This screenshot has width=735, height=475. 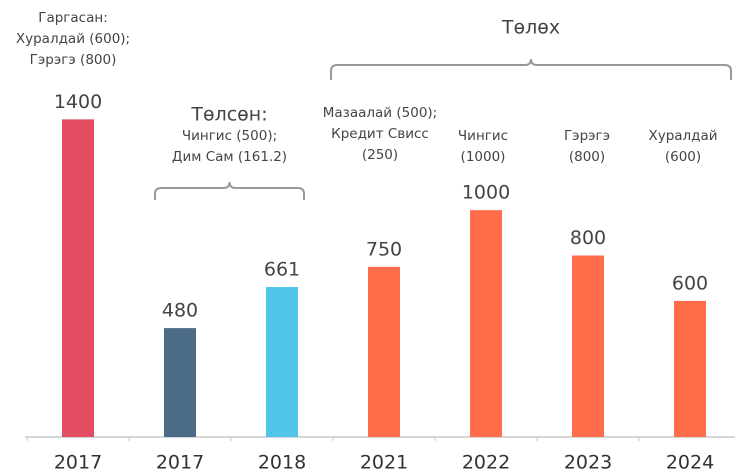 What do you see at coordinates (588, 463) in the screenshot?
I see `x-tick-label: 2023` at bounding box center [588, 463].